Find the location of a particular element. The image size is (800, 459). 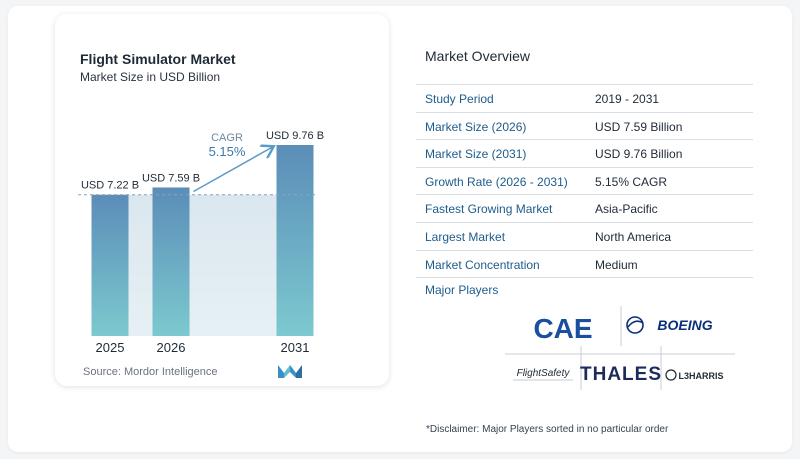

overview-row-fastest-growing: Fastest Growing Market Asia-Pacific is located at coordinates (584, 209).